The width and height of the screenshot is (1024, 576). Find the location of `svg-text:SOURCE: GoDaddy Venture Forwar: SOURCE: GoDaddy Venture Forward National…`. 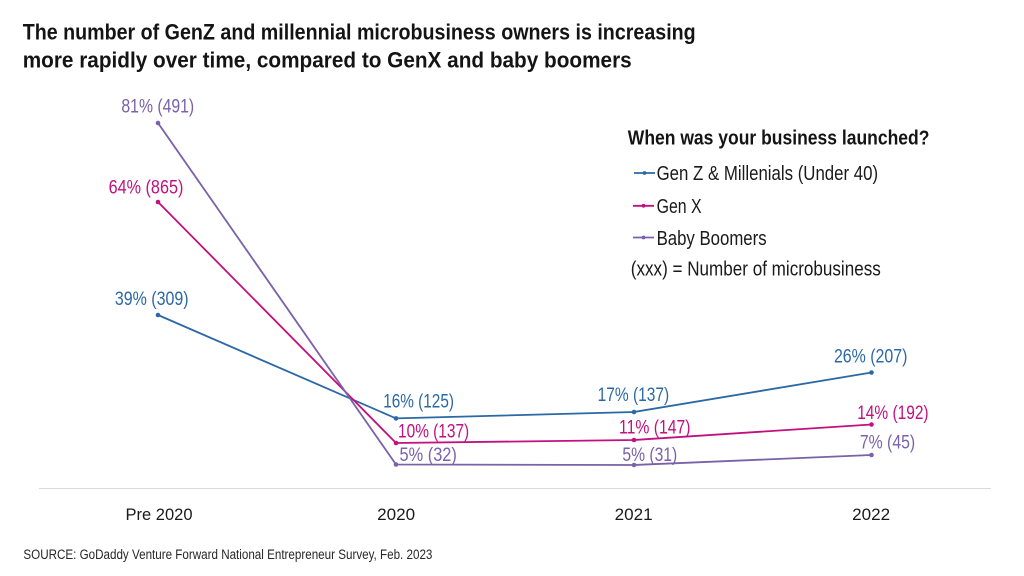

svg-text:SOURCE: GoDaddy Venture Forwar: SOURCE: GoDaddy Venture Forward National… is located at coordinates (227, 554).